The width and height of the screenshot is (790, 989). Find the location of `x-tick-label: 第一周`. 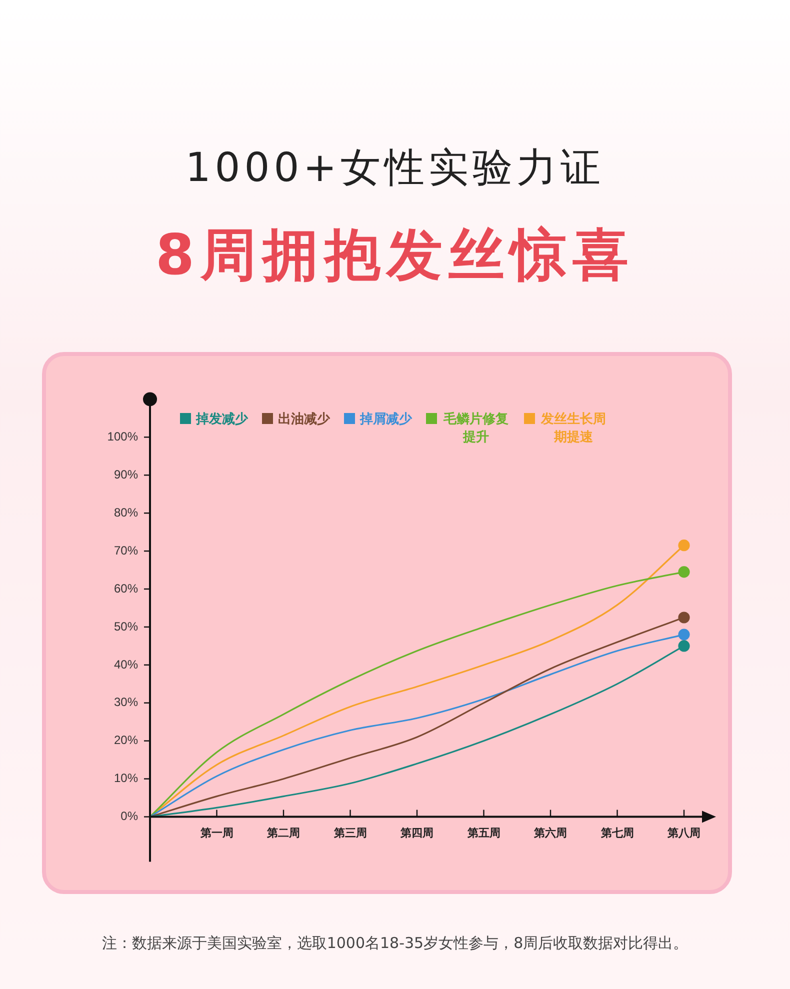

x-tick-label: 第一周 is located at coordinates (216, 833).